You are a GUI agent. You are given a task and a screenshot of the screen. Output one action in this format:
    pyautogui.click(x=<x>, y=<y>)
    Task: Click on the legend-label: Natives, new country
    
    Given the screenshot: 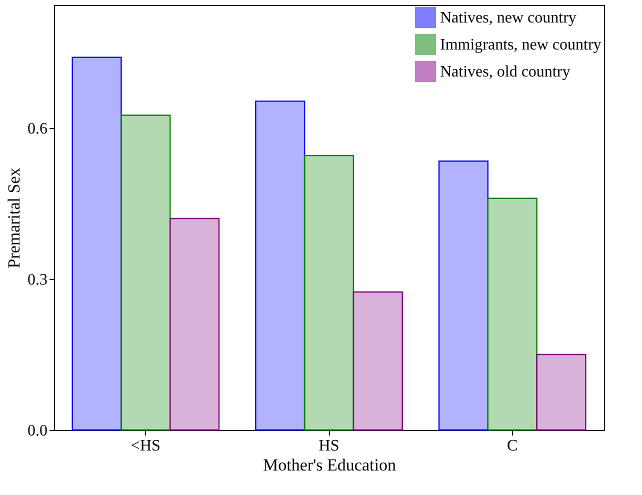 What is the action you would take?
    pyautogui.click(x=508, y=18)
    